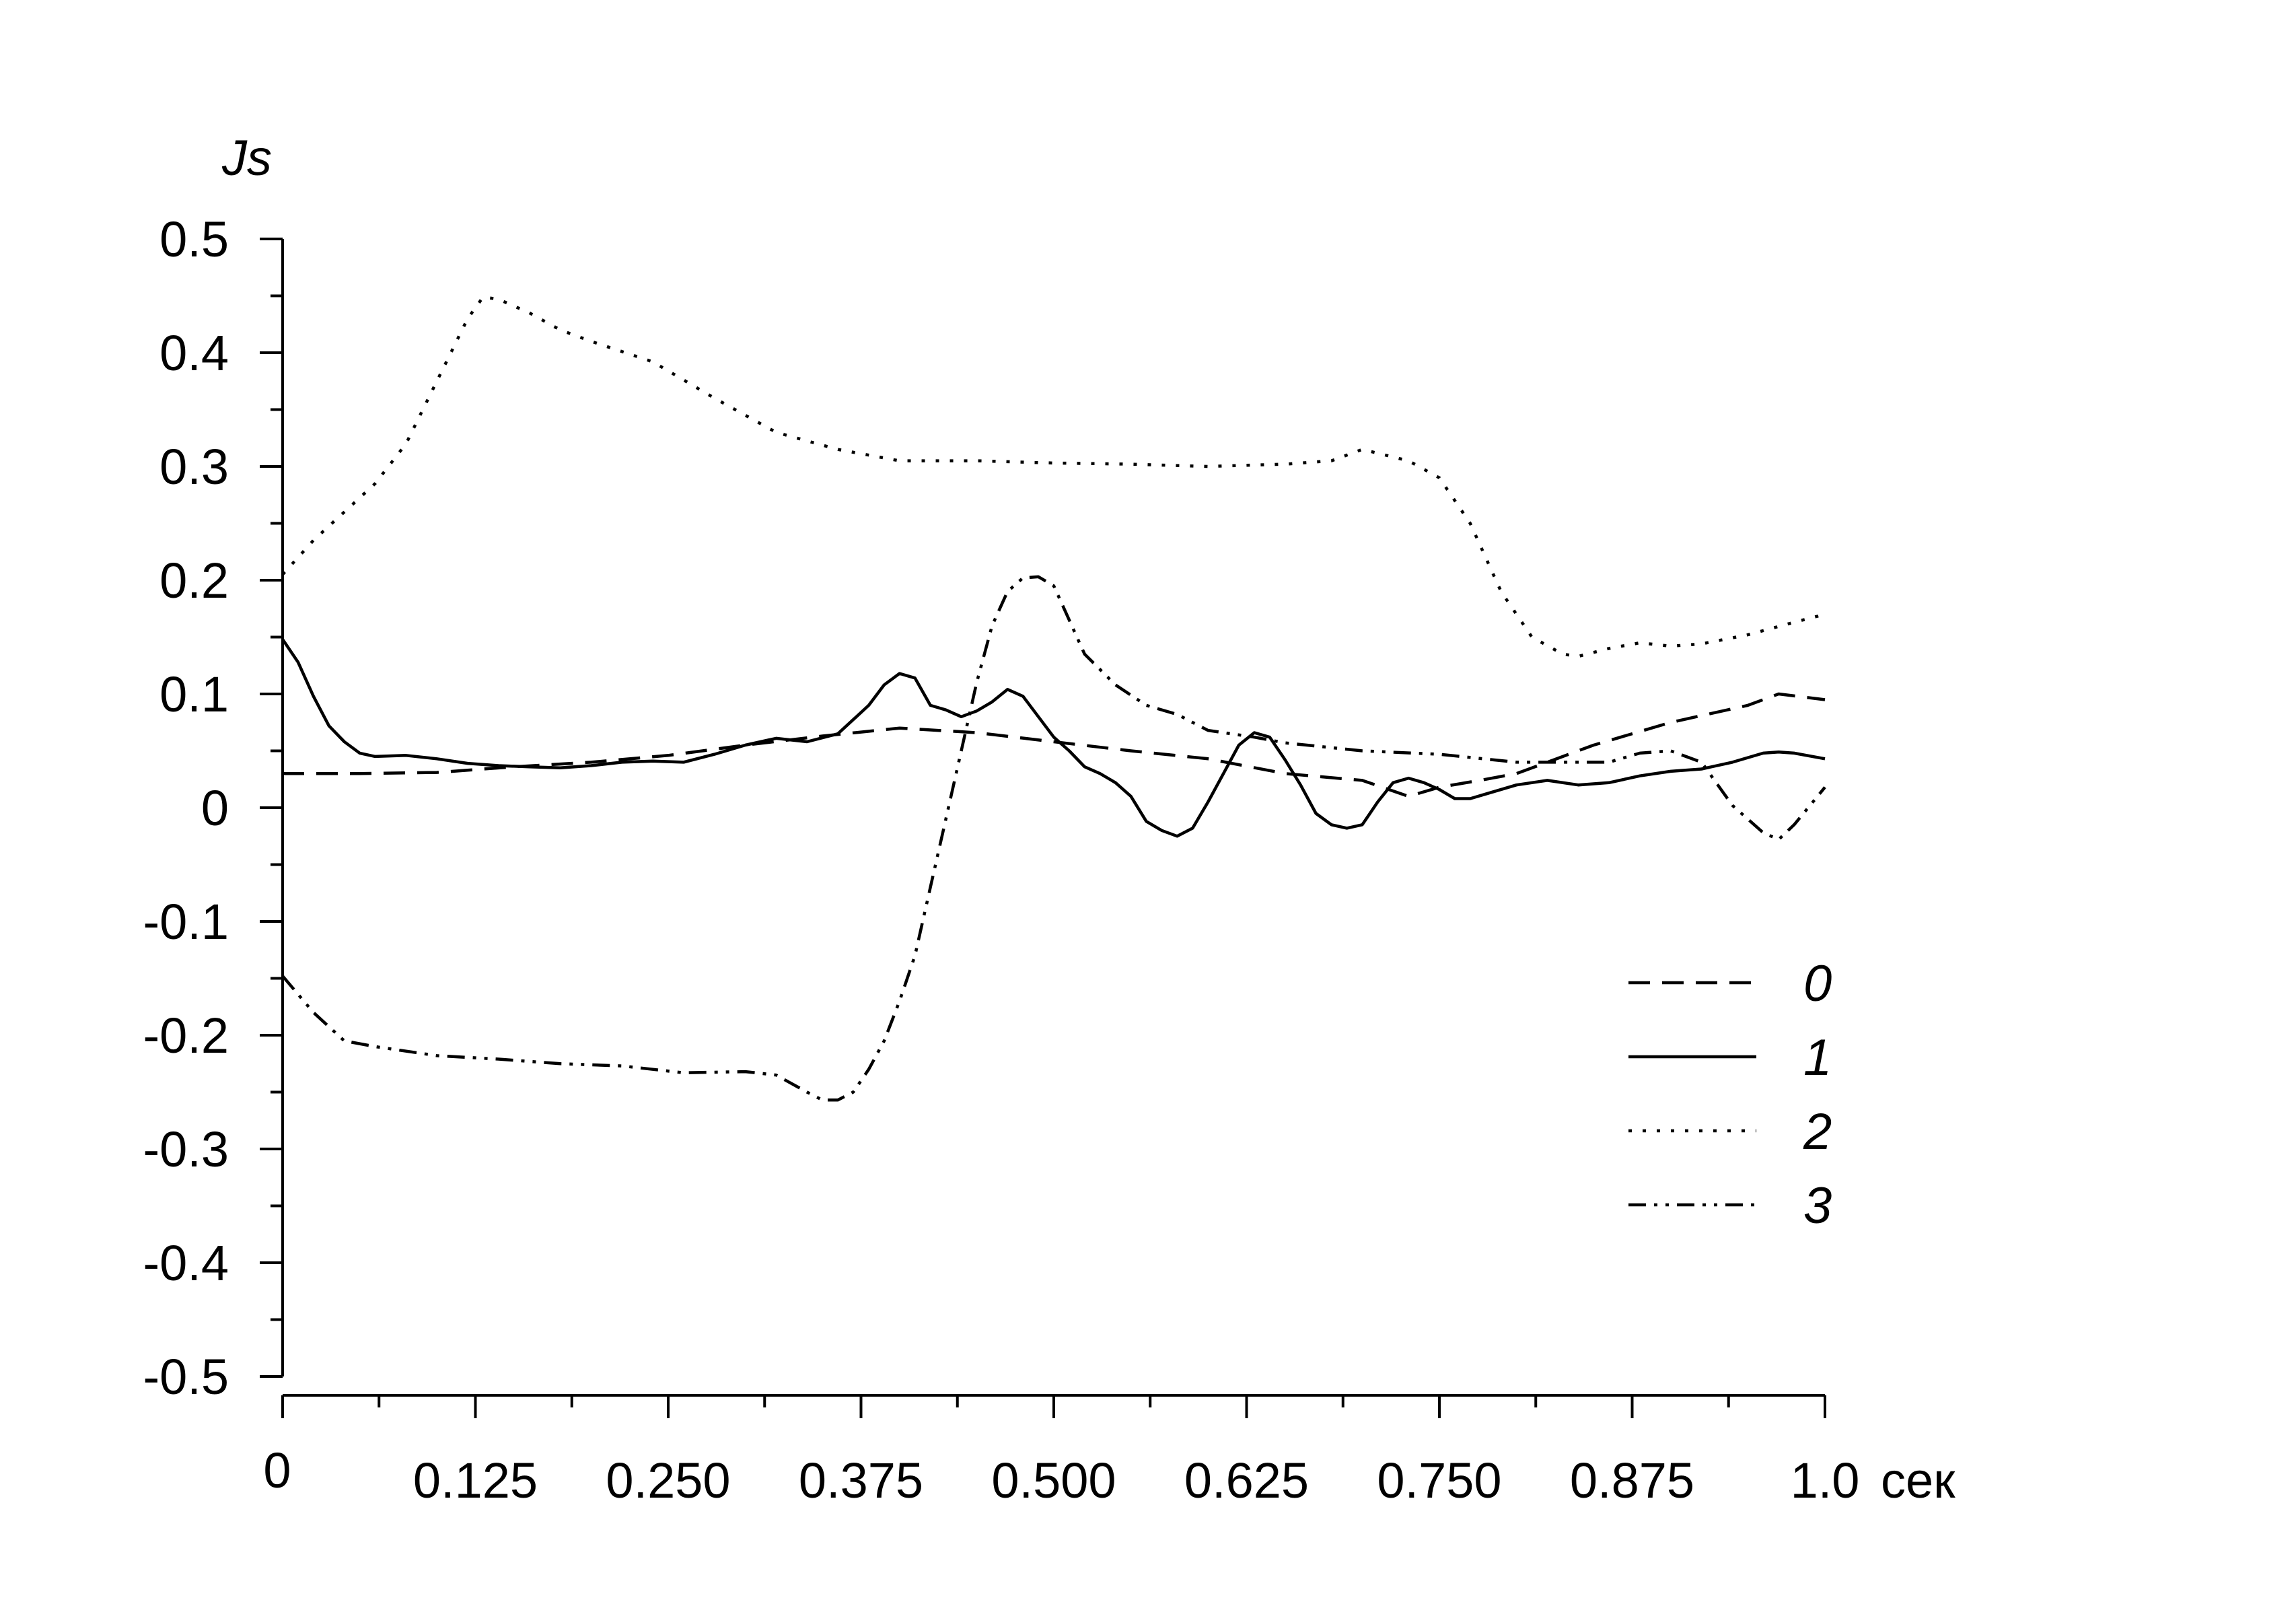  What do you see at coordinates (194, 353) in the screenshot?
I see `y-tick-label: 0.4` at bounding box center [194, 353].